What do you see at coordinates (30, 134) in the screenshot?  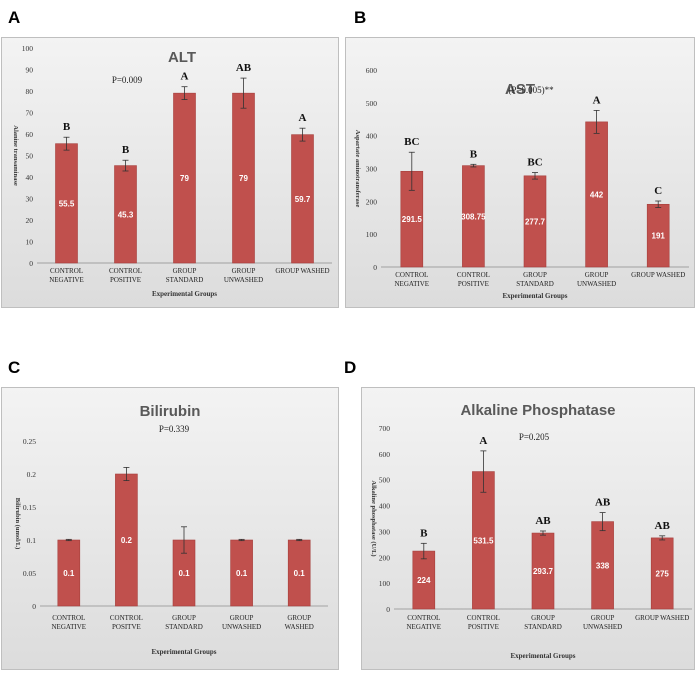 I see `y-tick-label: 60` at bounding box center [30, 134].